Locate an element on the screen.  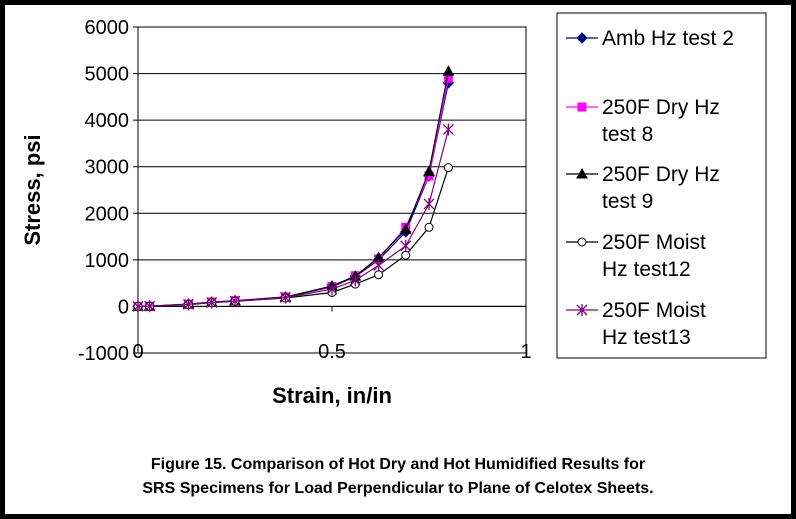
legend-entry-4: 250F Moist Hz test12 is located at coordinates (636, 256).